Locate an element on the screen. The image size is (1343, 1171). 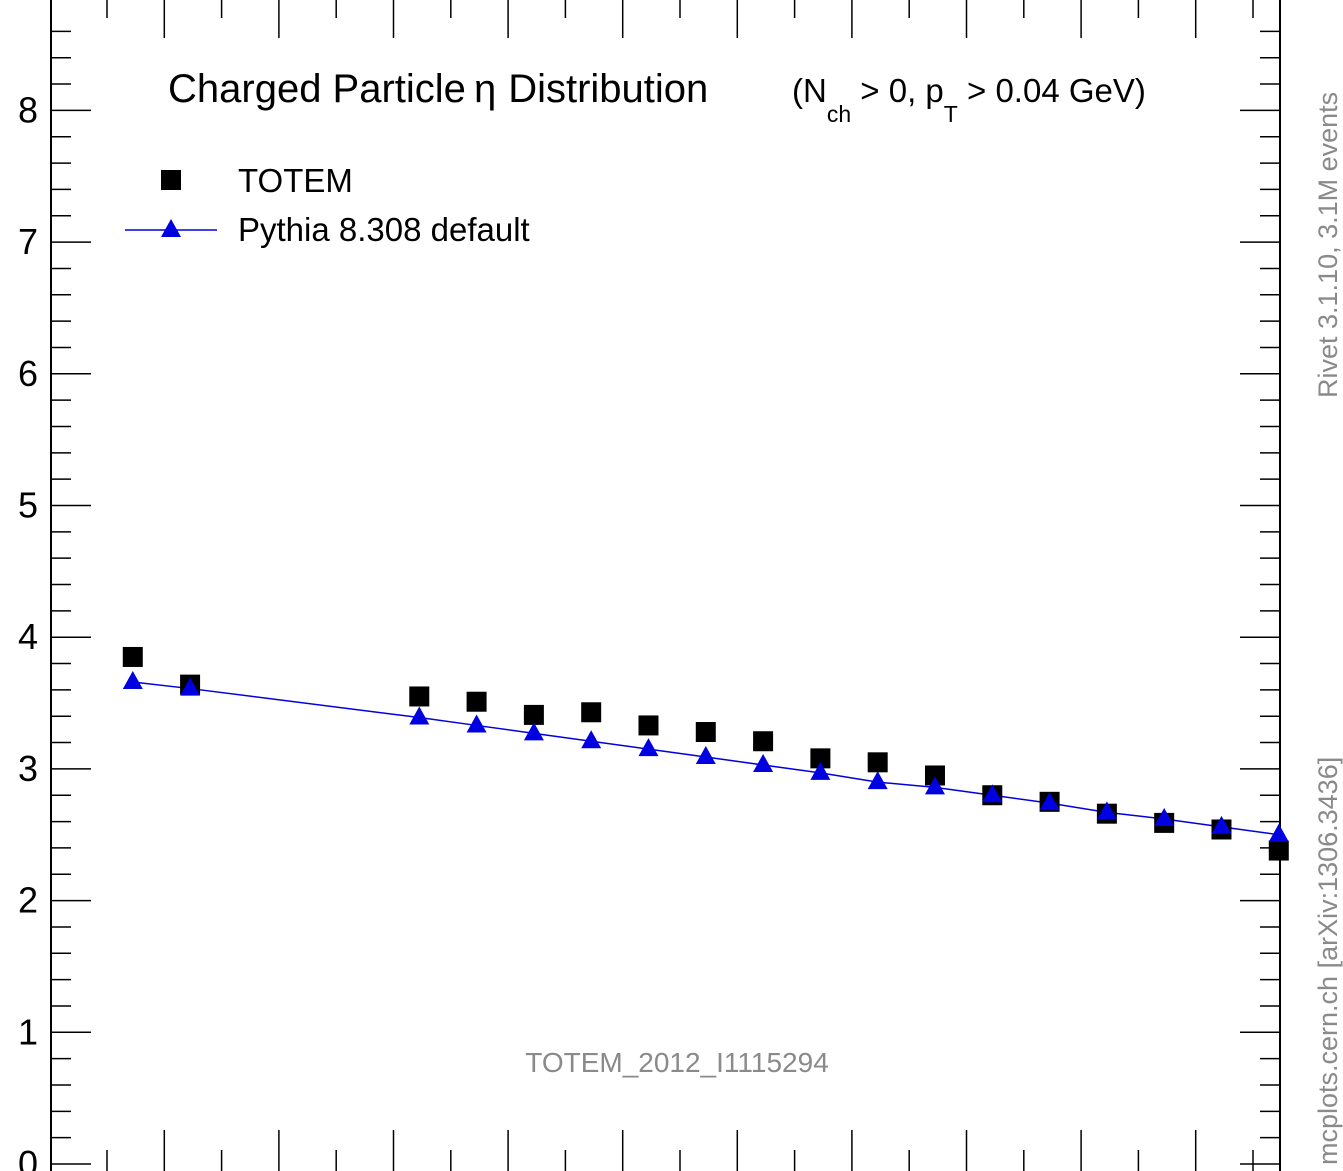
chart-title-main: Charged Particle is located at coordinates (317, 89).